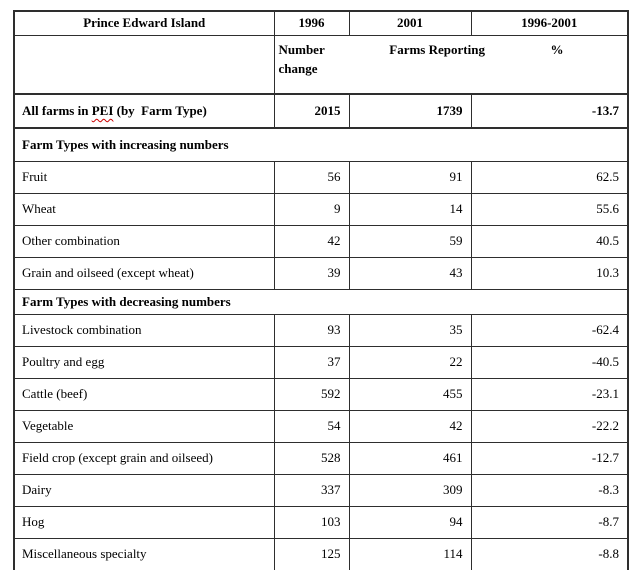 The image size is (640, 570). I want to click on total-2001-cell: 1739, so click(410, 111).